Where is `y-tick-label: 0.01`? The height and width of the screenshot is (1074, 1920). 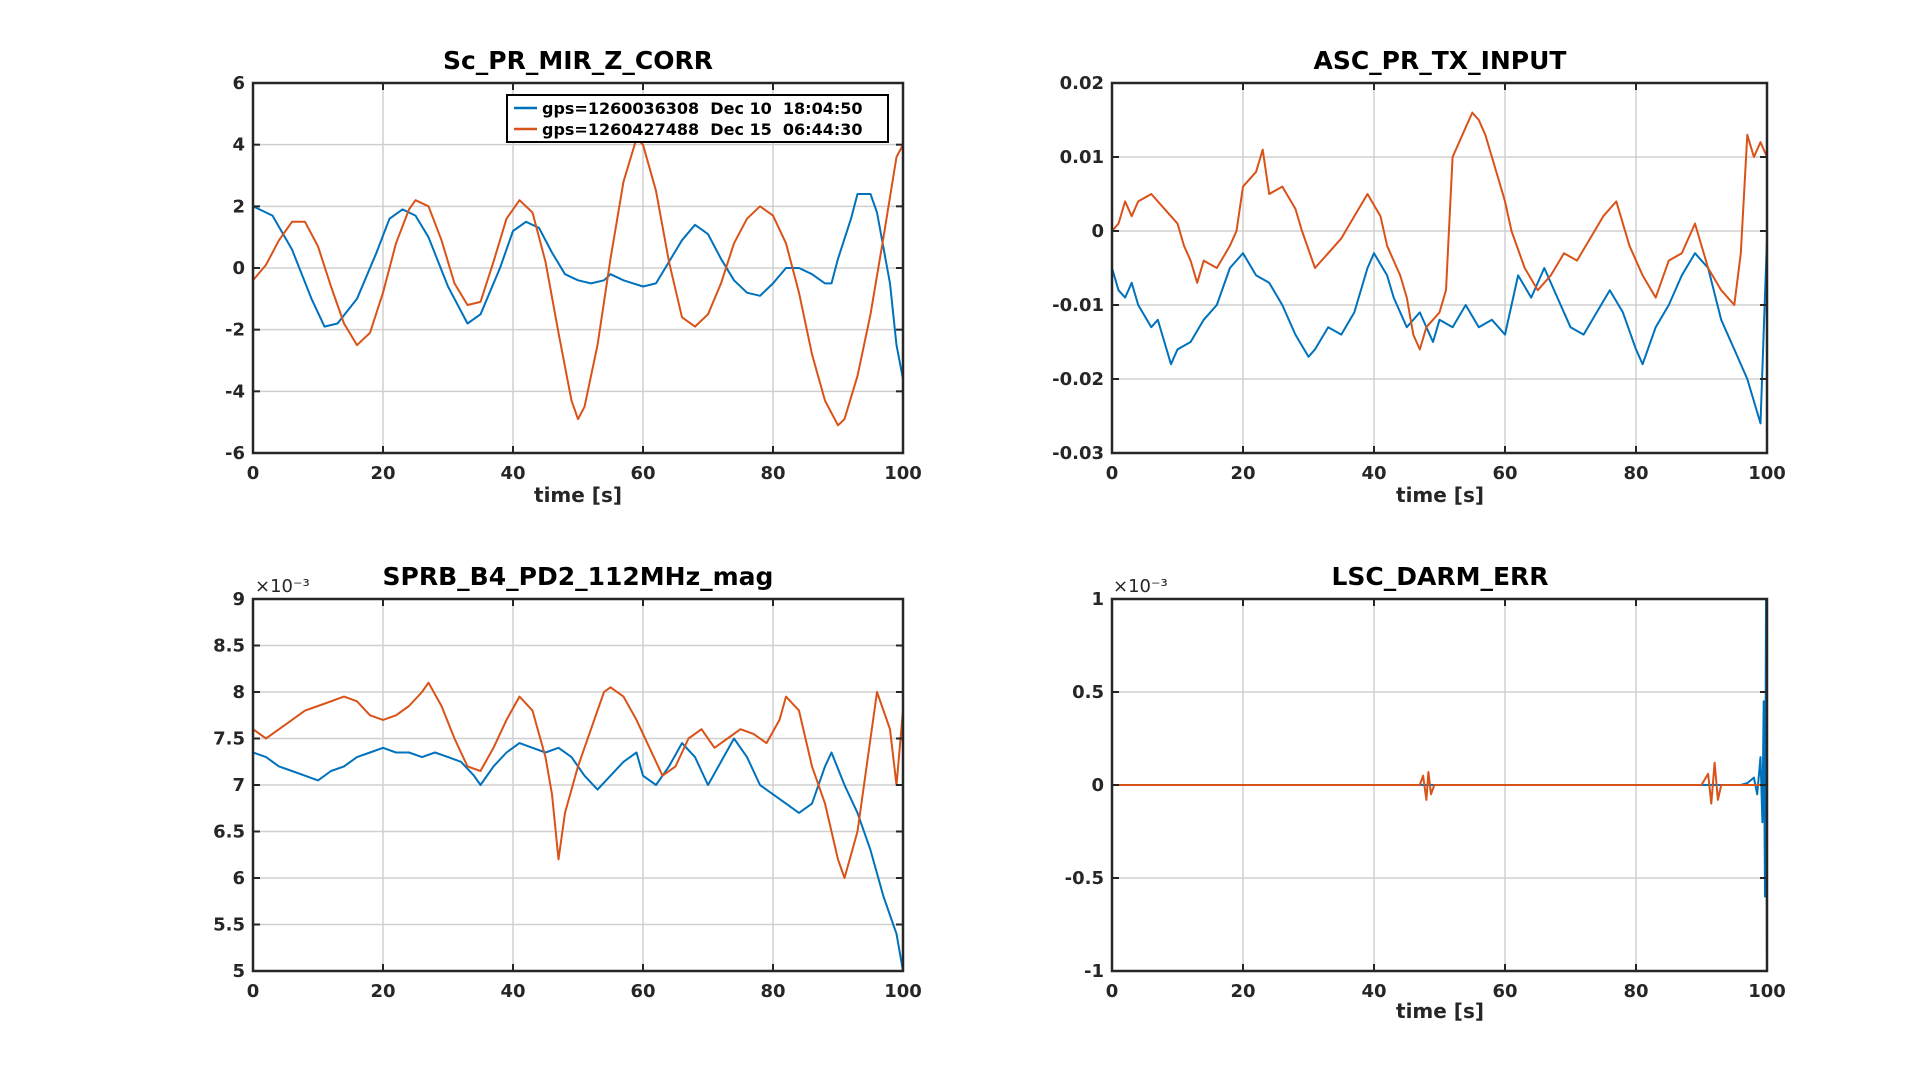
y-tick-label: 0.01 is located at coordinates (1082, 157).